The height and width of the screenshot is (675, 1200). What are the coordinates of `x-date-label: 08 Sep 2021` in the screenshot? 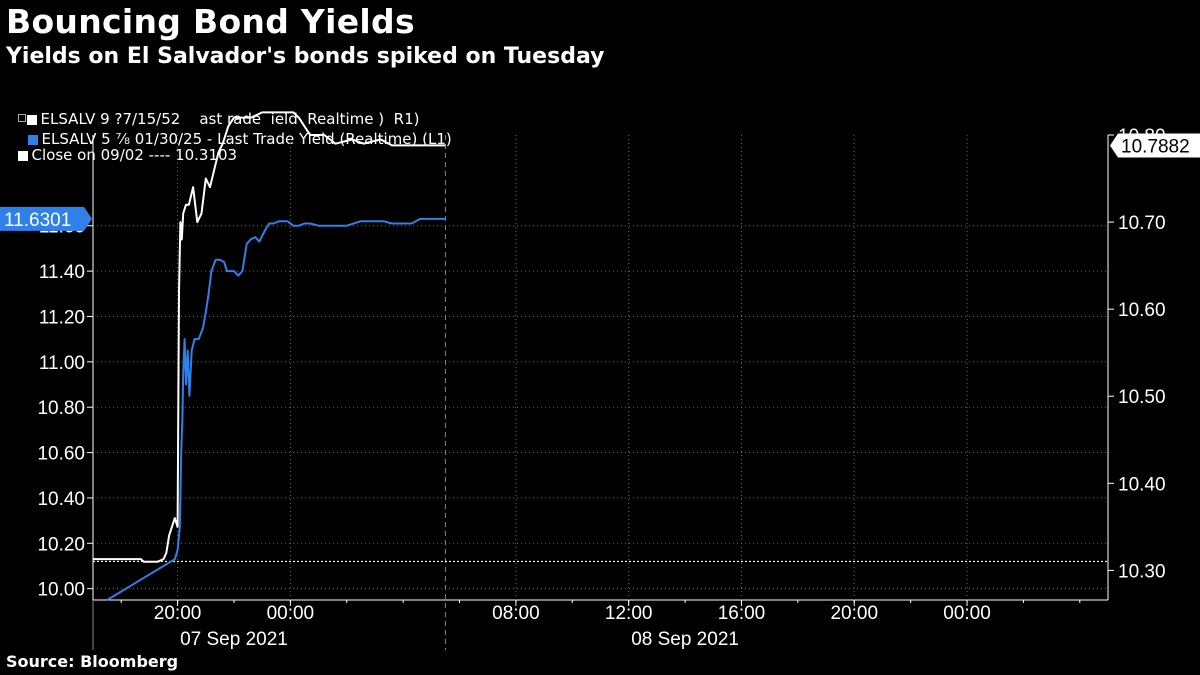 It's located at (685, 639).